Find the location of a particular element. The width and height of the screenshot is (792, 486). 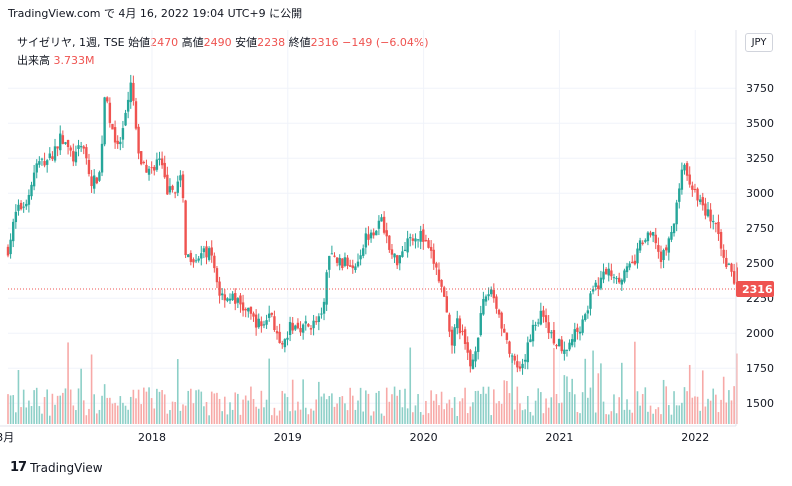

y-tick-label: 3750 is located at coordinates (760, 88).